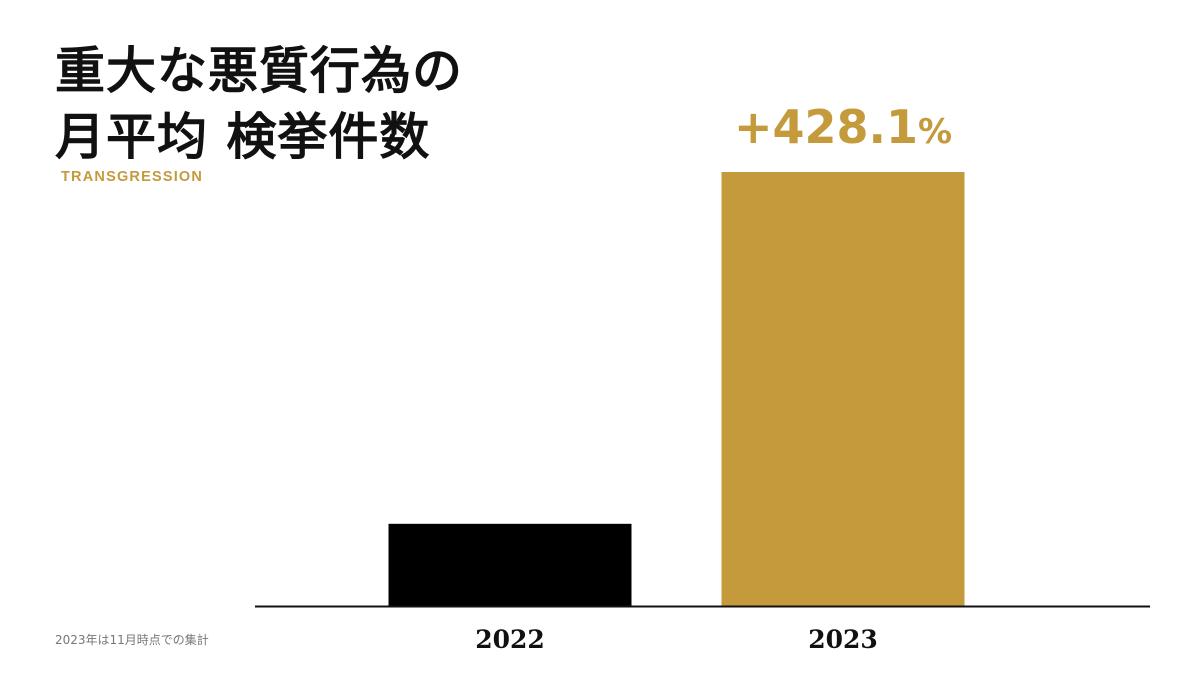 The image size is (1200, 675). Describe the element at coordinates (843, 639) in the screenshot. I see `x-tick-label-2023: 2023` at that location.